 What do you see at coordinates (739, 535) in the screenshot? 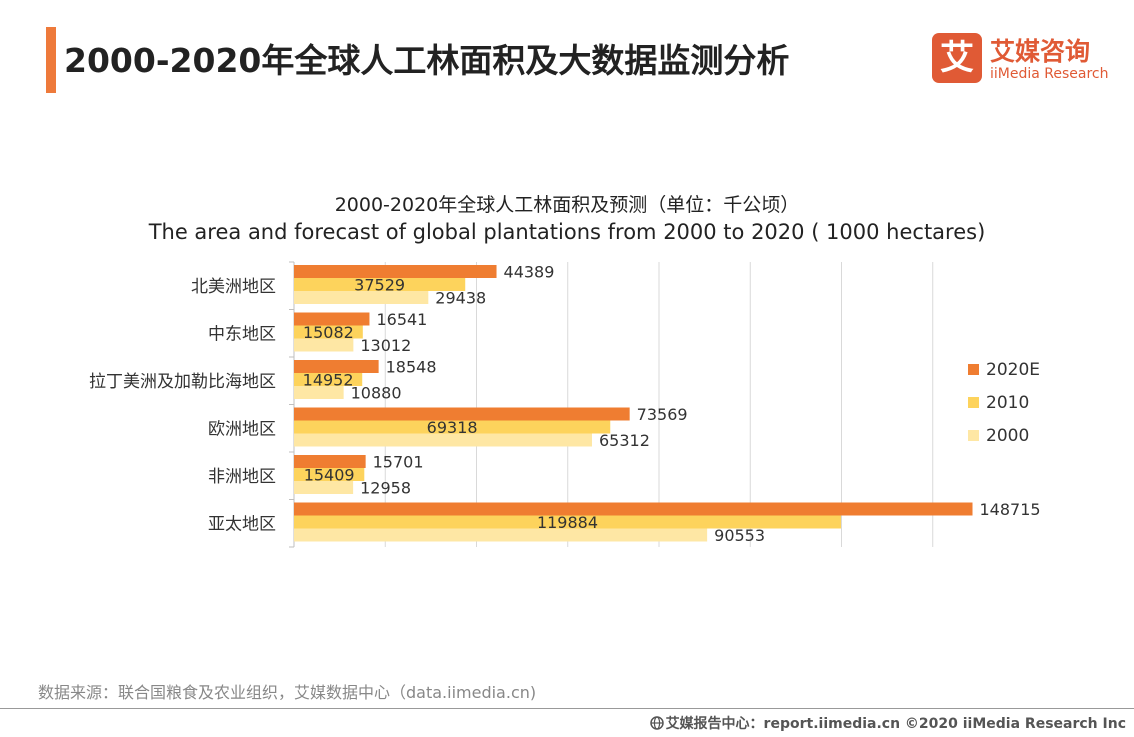
I see `data-label: 90553` at bounding box center [739, 535].